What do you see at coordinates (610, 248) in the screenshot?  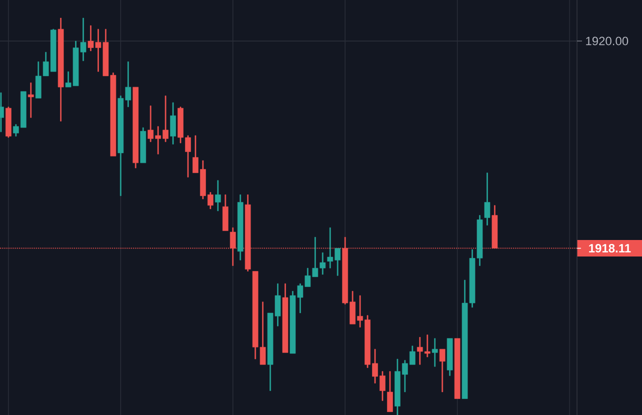 I see `text: 1918.11` at bounding box center [610, 248].